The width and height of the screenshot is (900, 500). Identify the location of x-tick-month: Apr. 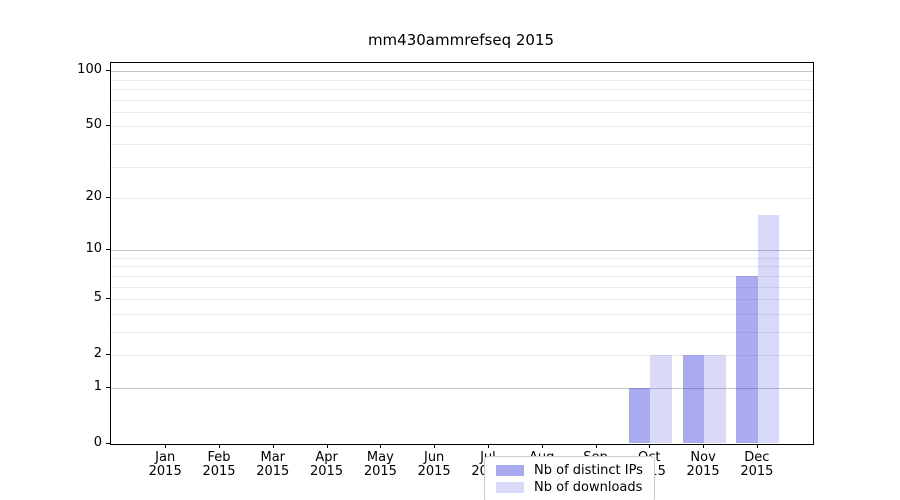
(326, 457).